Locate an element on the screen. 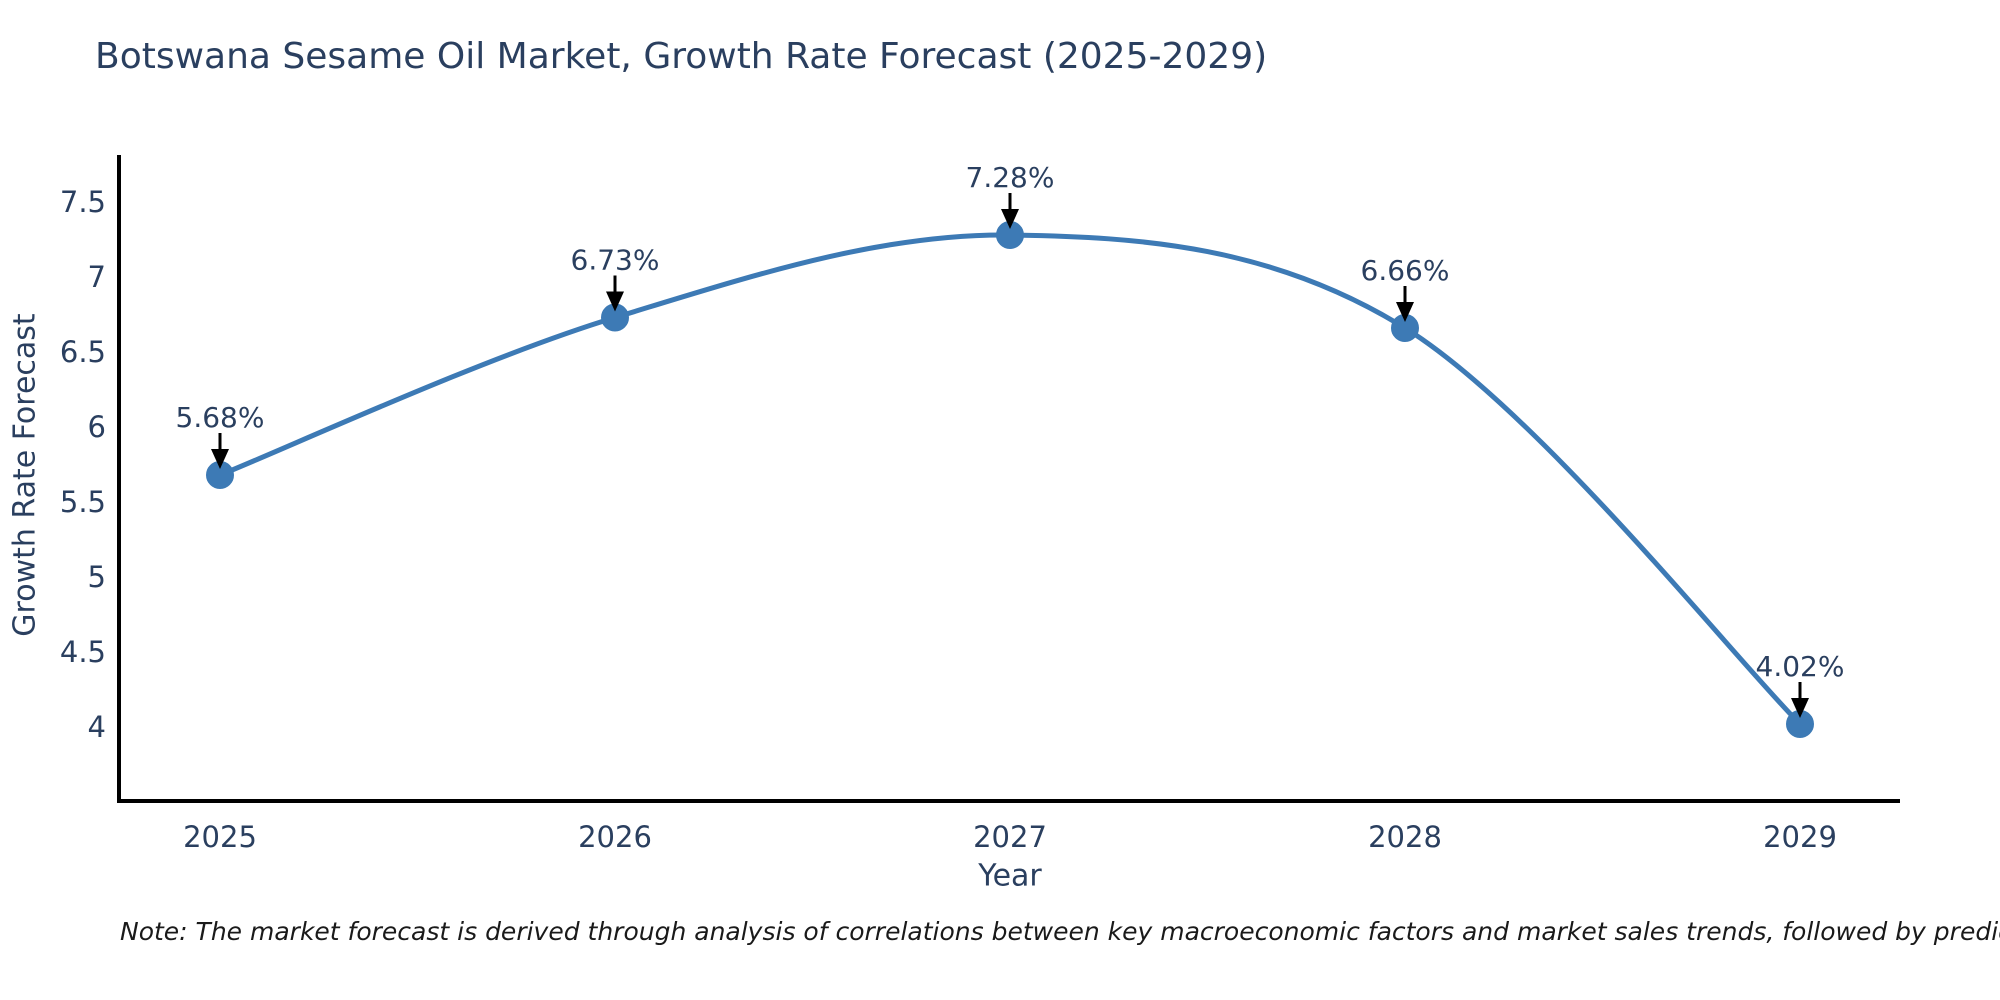  y-tick-label: 6.5 is located at coordinates (83, 352).